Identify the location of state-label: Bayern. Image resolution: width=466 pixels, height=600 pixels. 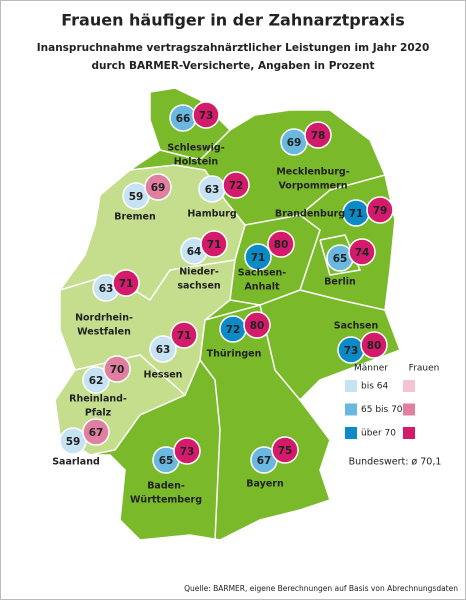
(265, 484).